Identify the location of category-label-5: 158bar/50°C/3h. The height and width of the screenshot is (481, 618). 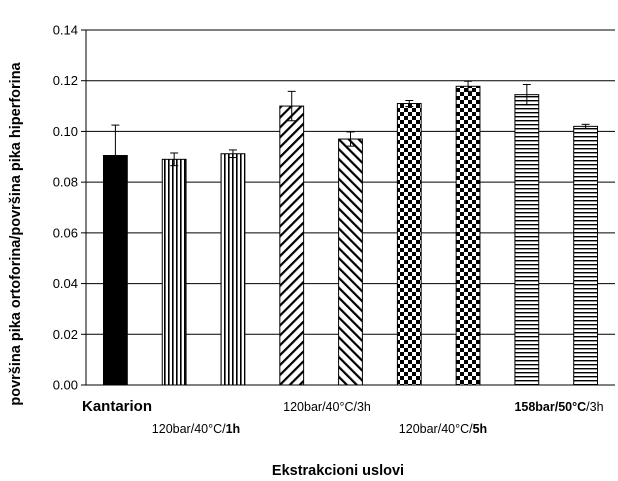
(558, 407).